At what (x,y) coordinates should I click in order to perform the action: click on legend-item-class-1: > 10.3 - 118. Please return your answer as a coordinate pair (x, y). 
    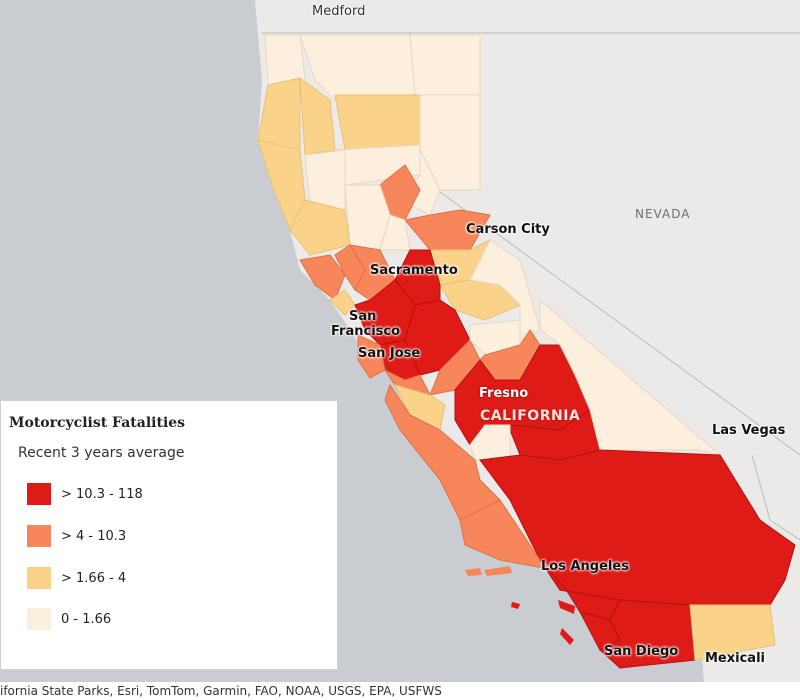
    Looking at the image, I should click on (85, 494).